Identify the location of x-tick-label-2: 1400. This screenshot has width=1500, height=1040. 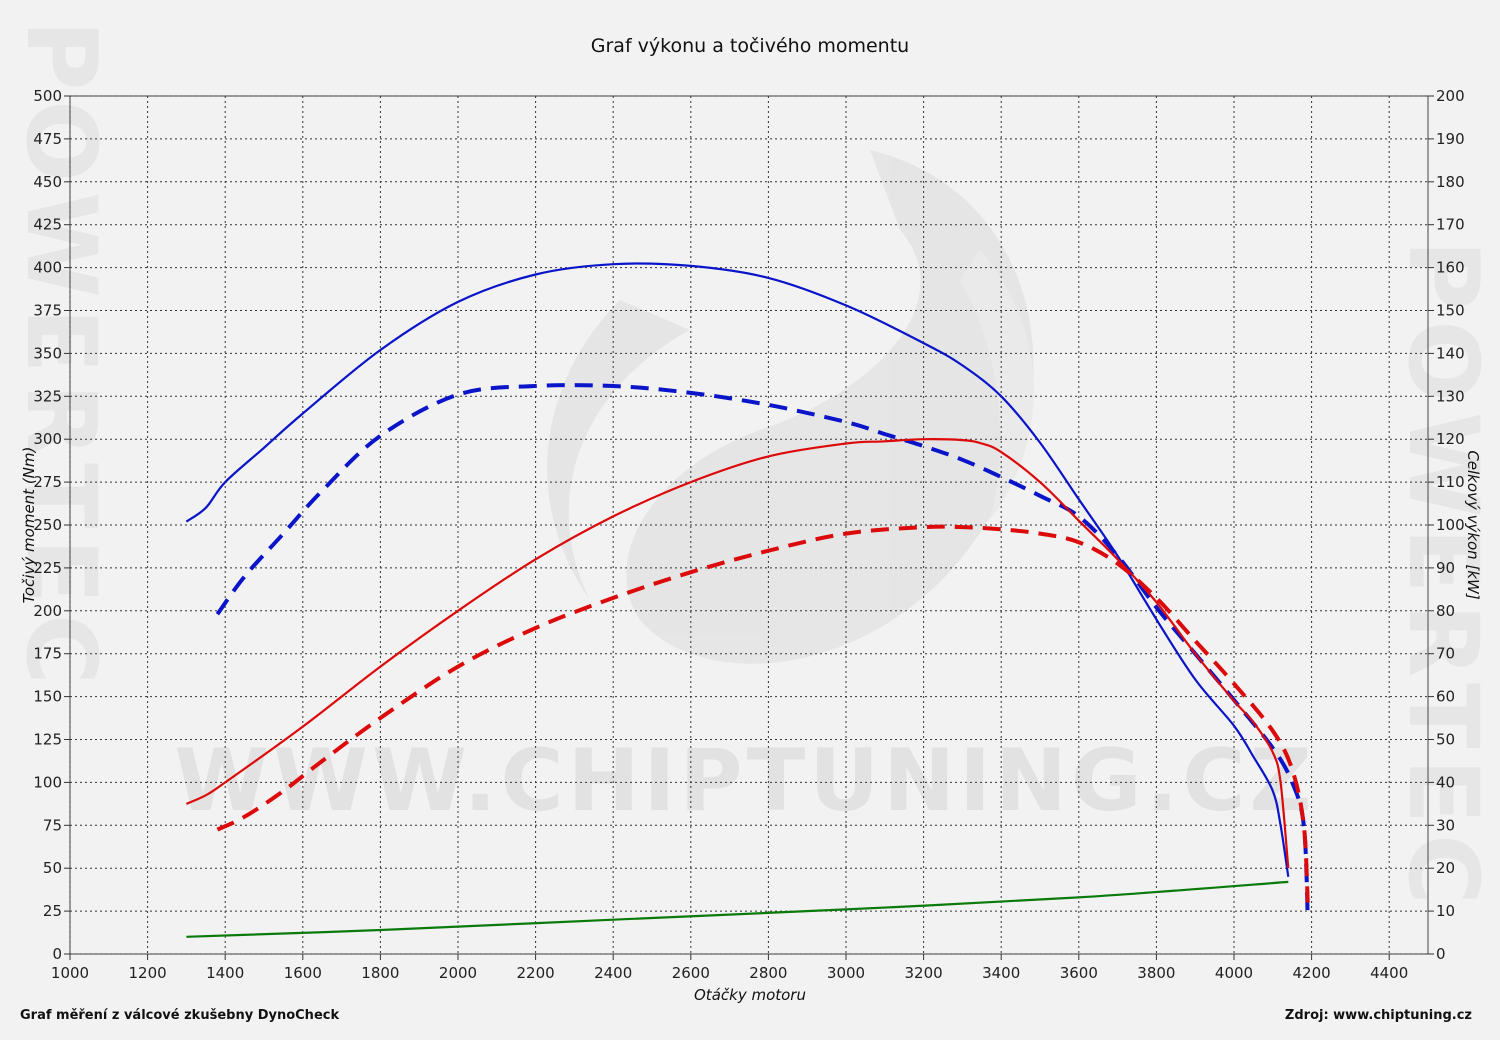
(225, 973).